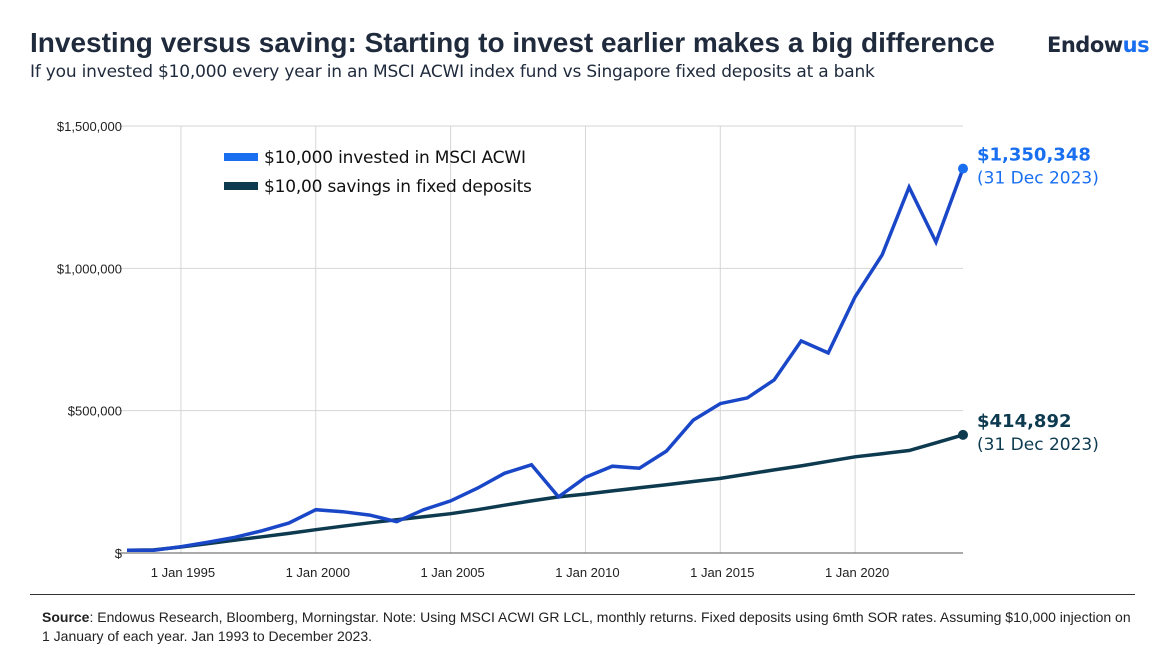 The image size is (1169, 662). Describe the element at coordinates (95, 411) in the screenshot. I see `y-tick-label: $500,000` at that location.